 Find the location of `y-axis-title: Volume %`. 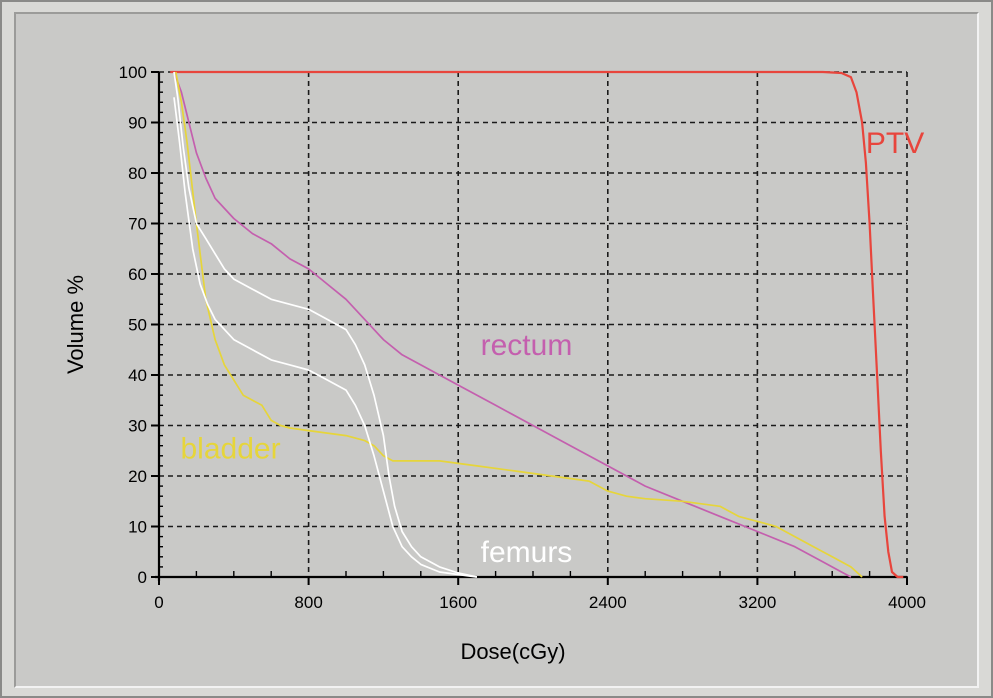

y-axis-title: Volume % is located at coordinates (75, 324).